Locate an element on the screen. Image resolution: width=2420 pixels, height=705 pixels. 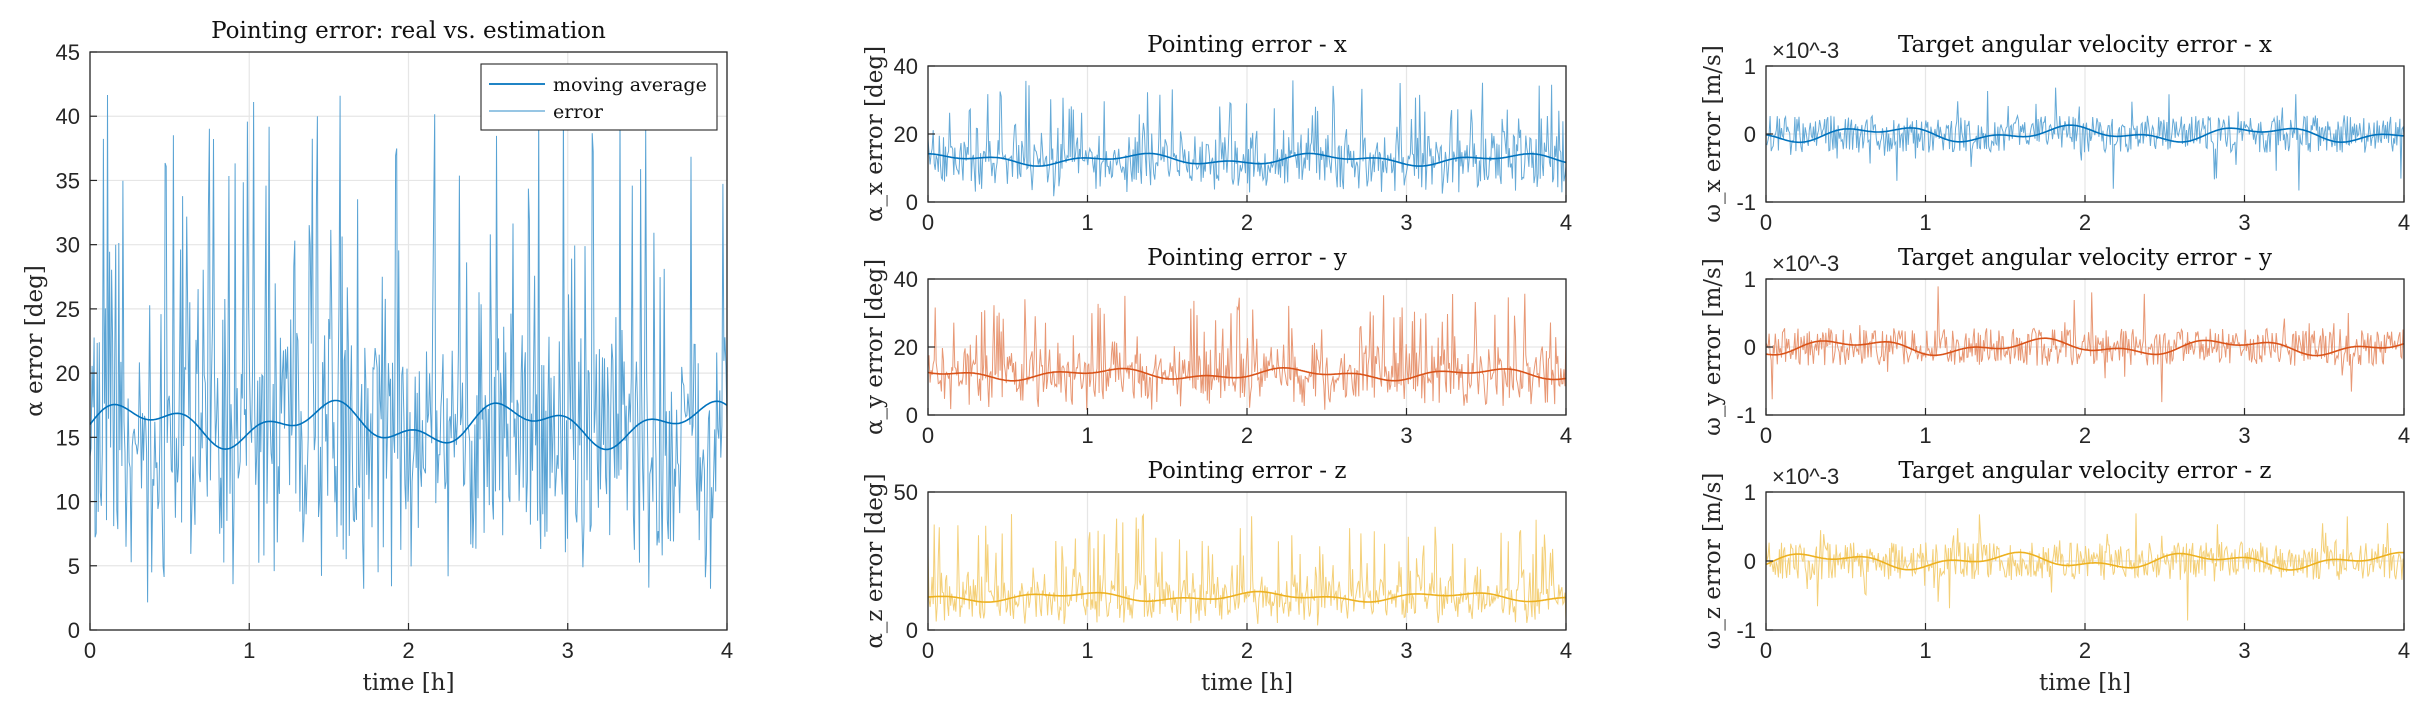
chart-title: Target angular velocity error - z is located at coordinates (2084, 471).